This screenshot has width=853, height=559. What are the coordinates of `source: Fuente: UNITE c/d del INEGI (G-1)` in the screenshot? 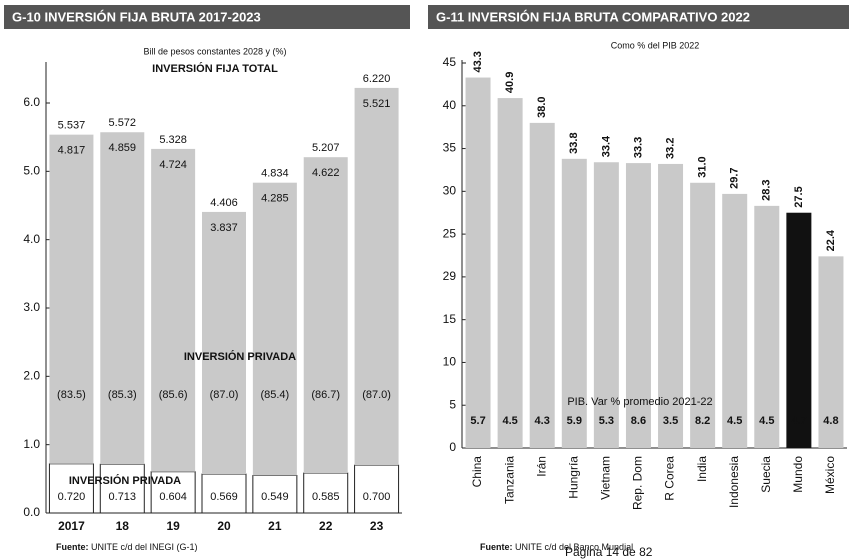 It's located at (127, 547).